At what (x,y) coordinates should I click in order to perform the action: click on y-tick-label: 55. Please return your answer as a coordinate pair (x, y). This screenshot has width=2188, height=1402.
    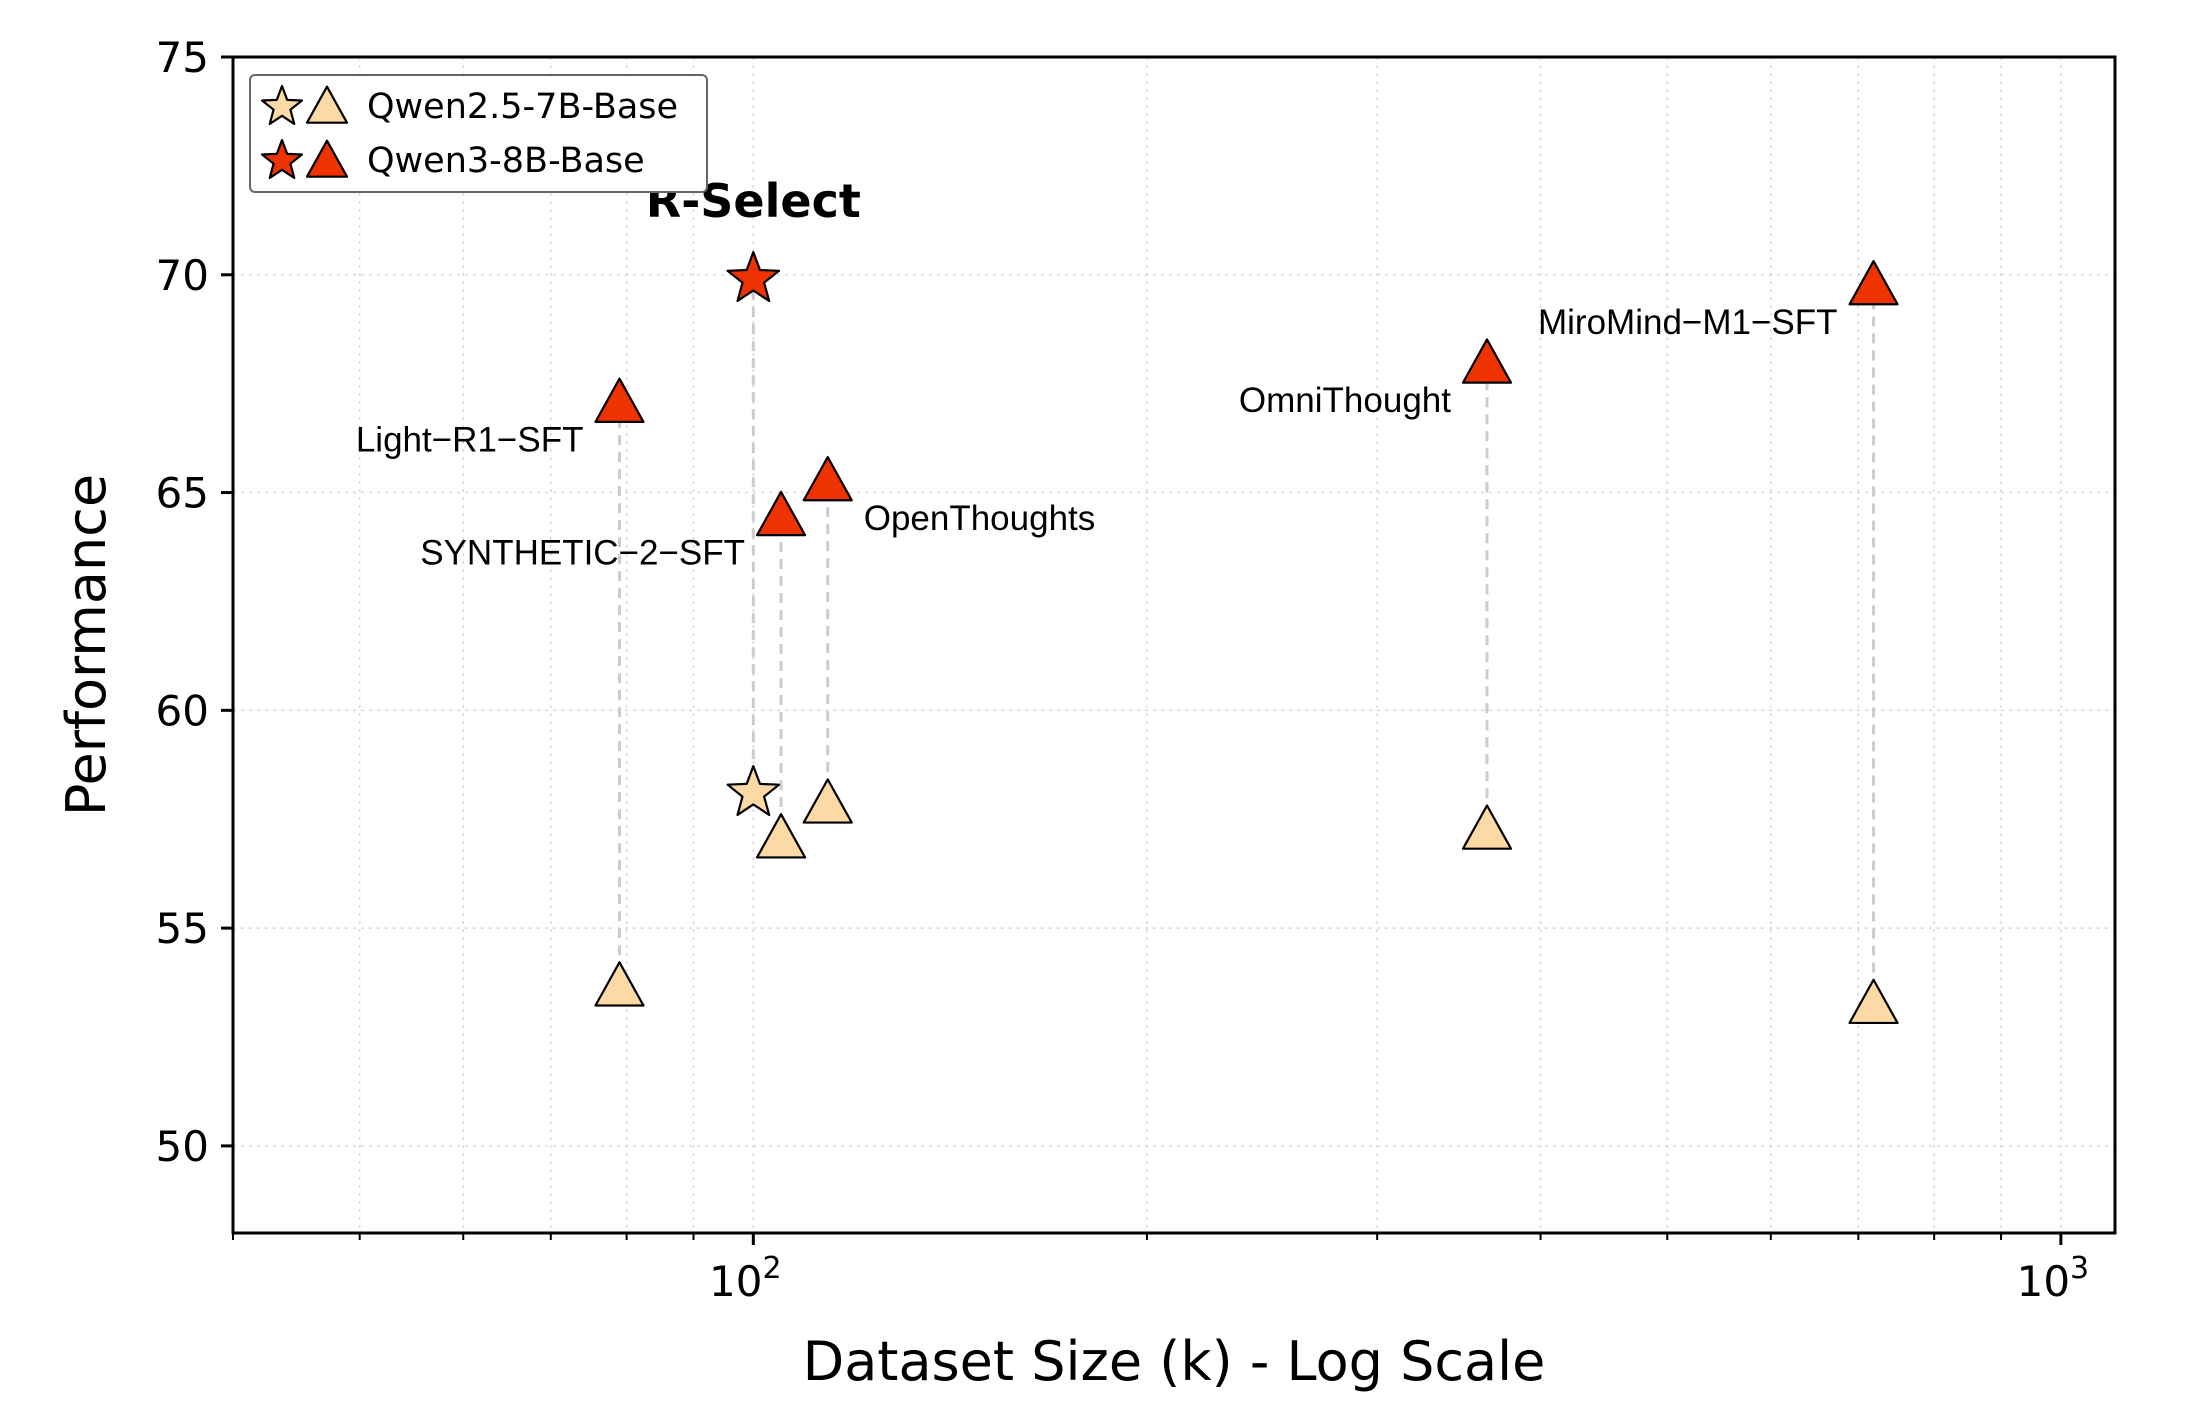
    Looking at the image, I should click on (182, 928).